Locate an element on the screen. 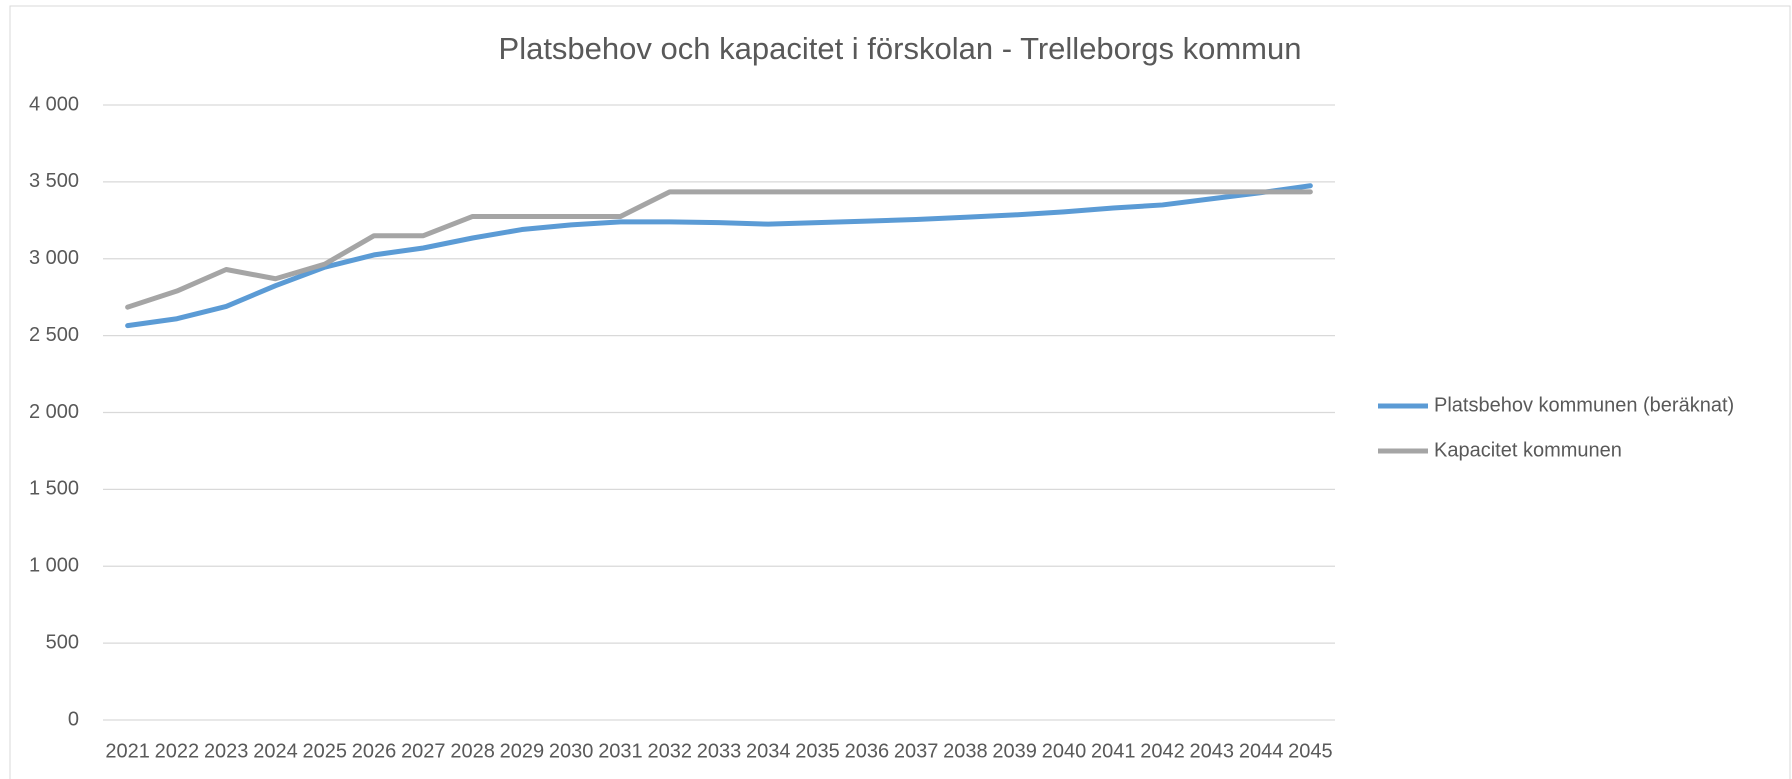  x-tick-label: 2024 is located at coordinates (275, 751).